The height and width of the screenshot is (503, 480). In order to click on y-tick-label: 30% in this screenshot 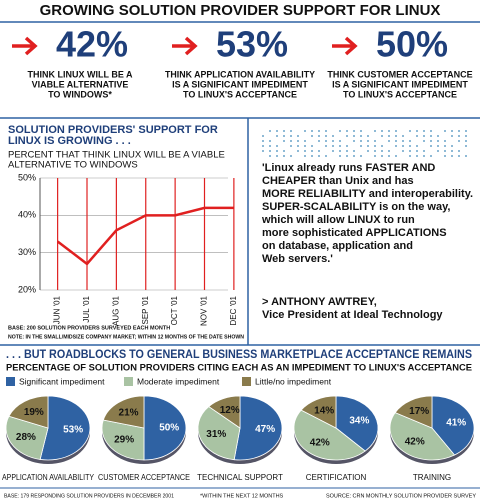, I will do `click(27, 252)`.